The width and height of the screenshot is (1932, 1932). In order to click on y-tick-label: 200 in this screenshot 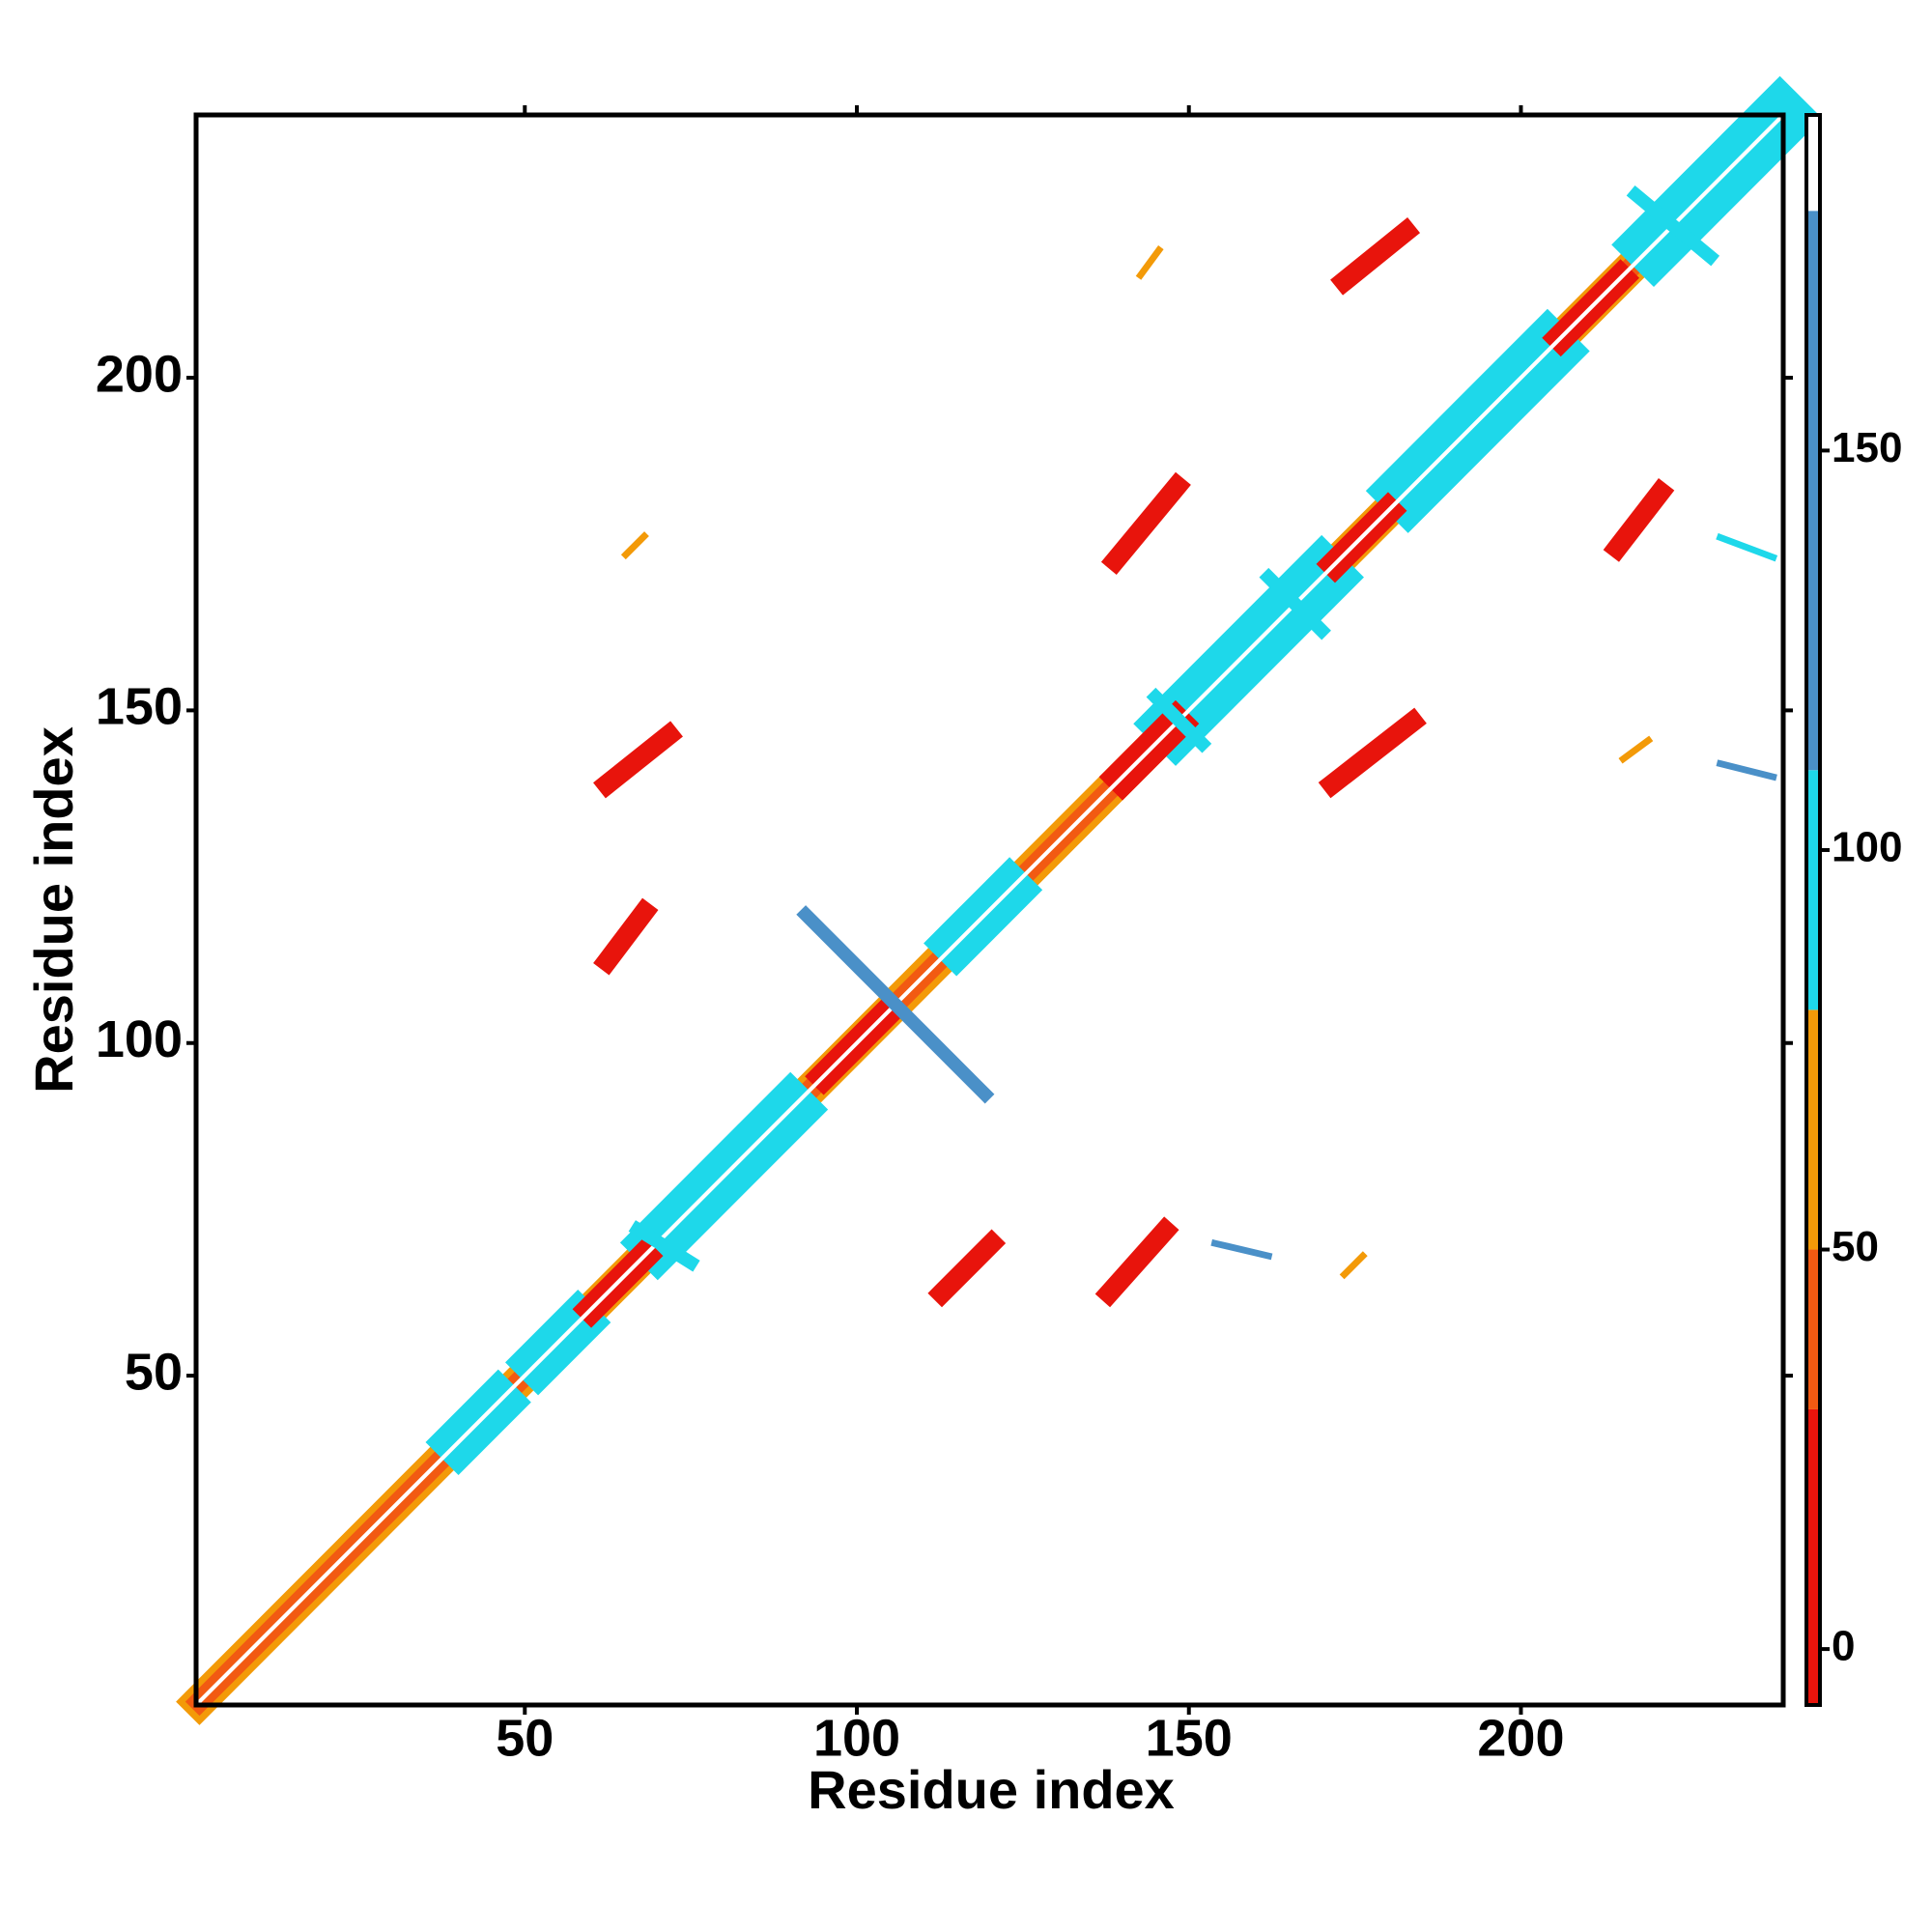, I will do `click(139, 374)`.